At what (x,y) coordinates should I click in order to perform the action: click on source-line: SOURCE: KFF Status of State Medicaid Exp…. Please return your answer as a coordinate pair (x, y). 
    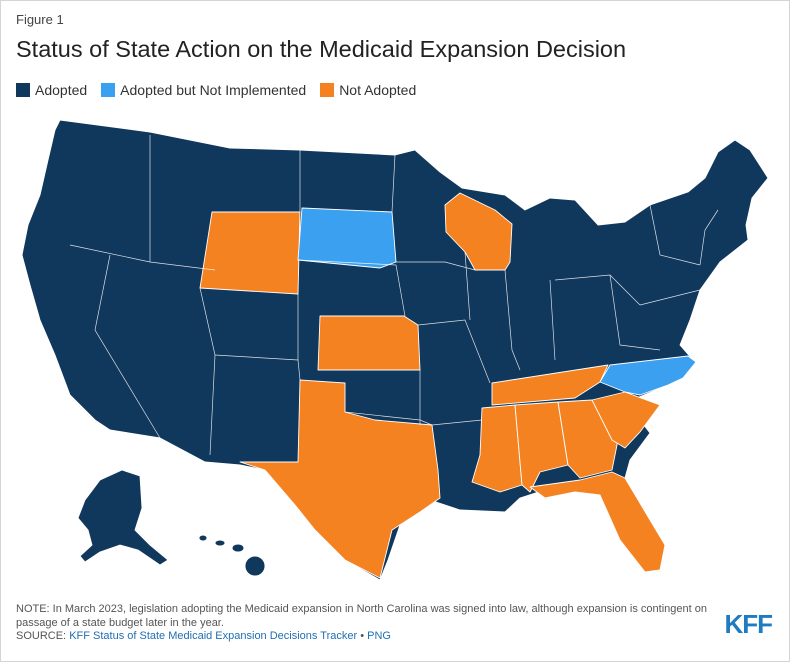
    Looking at the image, I should click on (203, 636).